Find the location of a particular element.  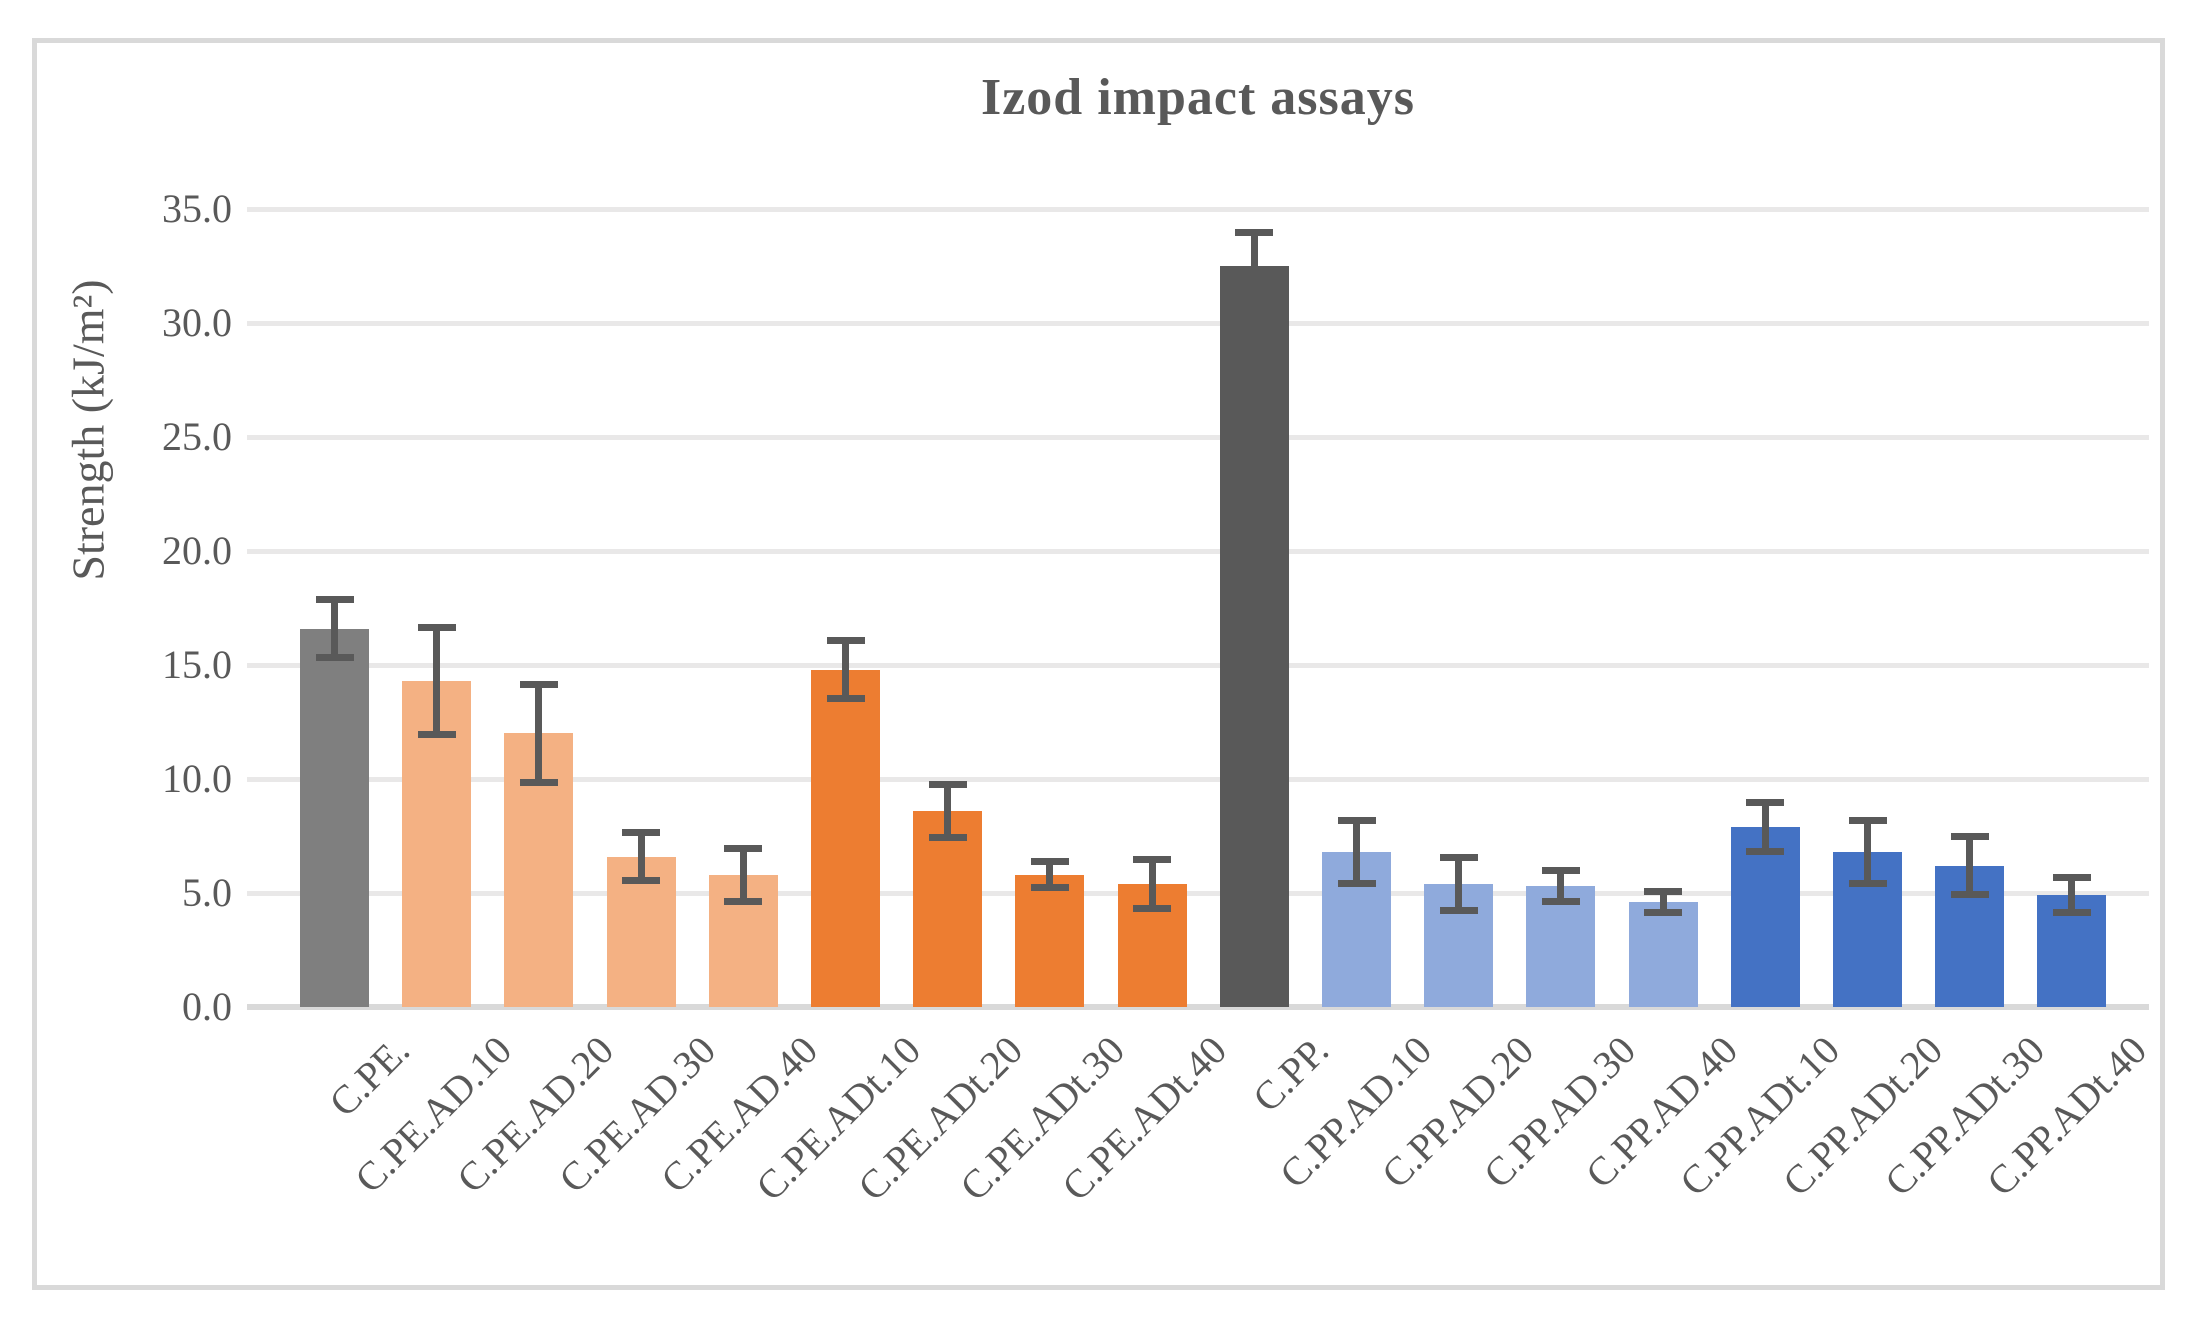

bar-C.PP. is located at coordinates (1254, 636).